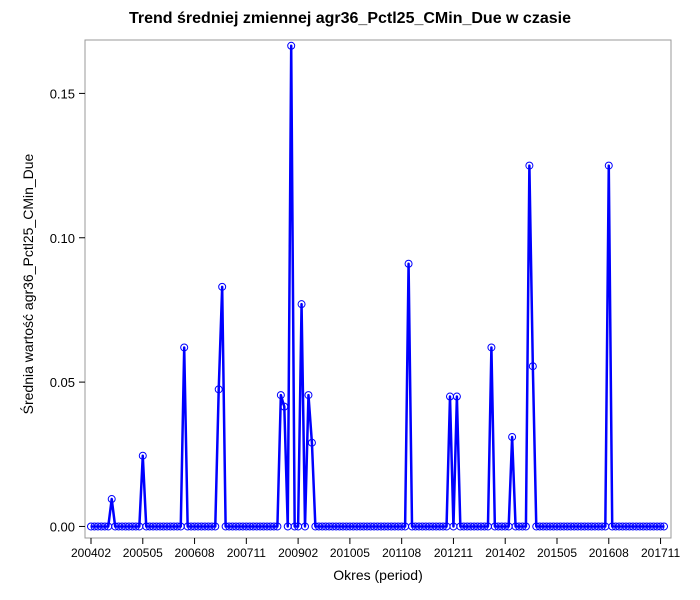 This screenshot has width=700, height=600. Describe the element at coordinates (505, 553) in the screenshot. I see `x-tick-label: 201402` at that location.